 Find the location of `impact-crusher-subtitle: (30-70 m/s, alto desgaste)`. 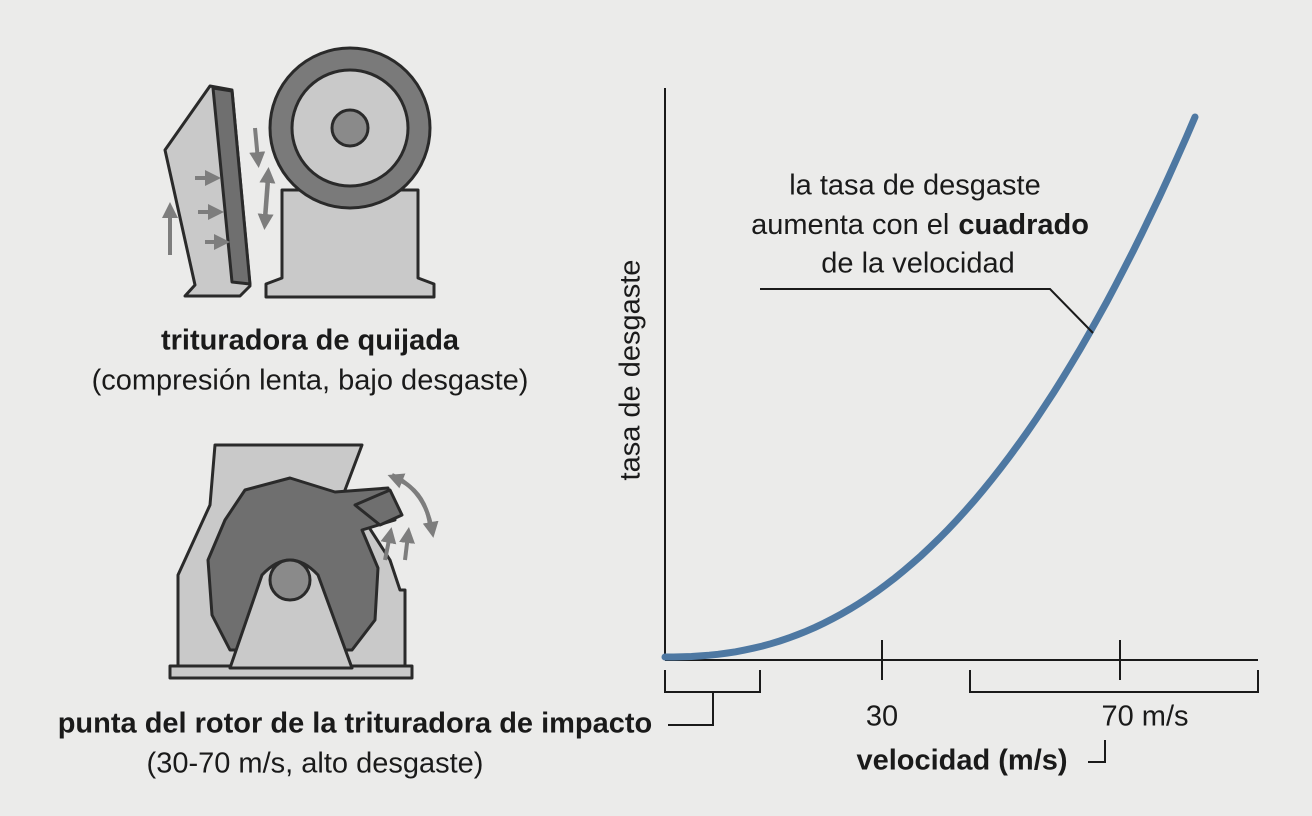

impact-crusher-subtitle: (30-70 m/s, alto desgaste) is located at coordinates (315, 764).